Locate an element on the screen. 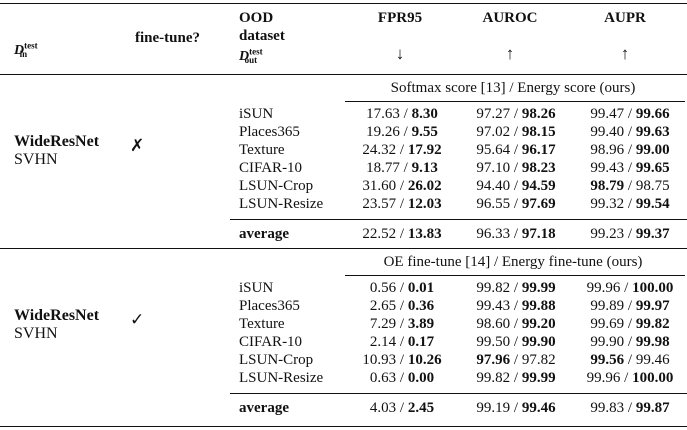 This screenshot has width=687, height=430. ood-dataset-name: Texture is located at coordinates (262, 150).